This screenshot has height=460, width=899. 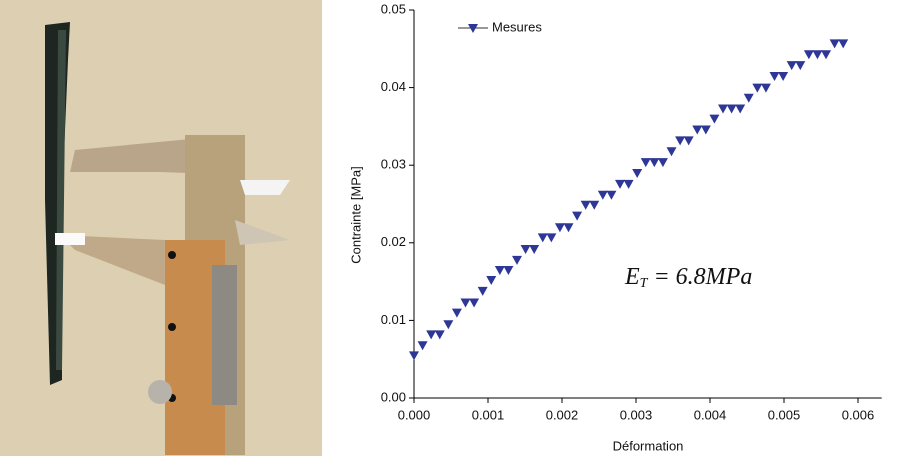 What do you see at coordinates (488, 414) in the screenshot?
I see `x-tick-label: 0.001` at bounding box center [488, 414].